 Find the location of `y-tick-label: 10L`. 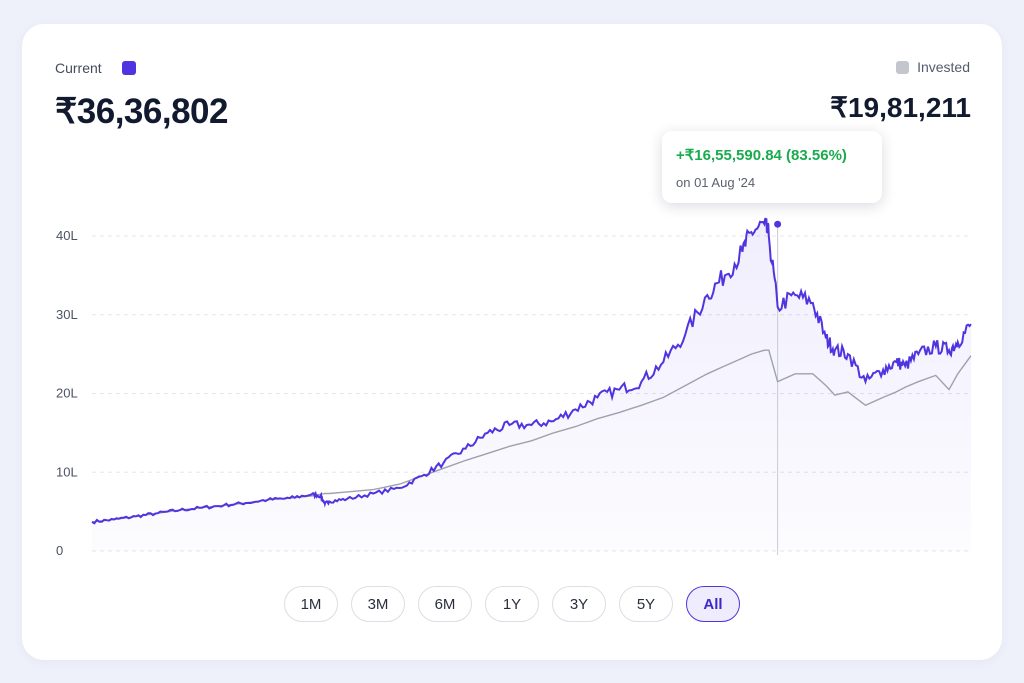

y-tick-label: 10L is located at coordinates (67, 471).